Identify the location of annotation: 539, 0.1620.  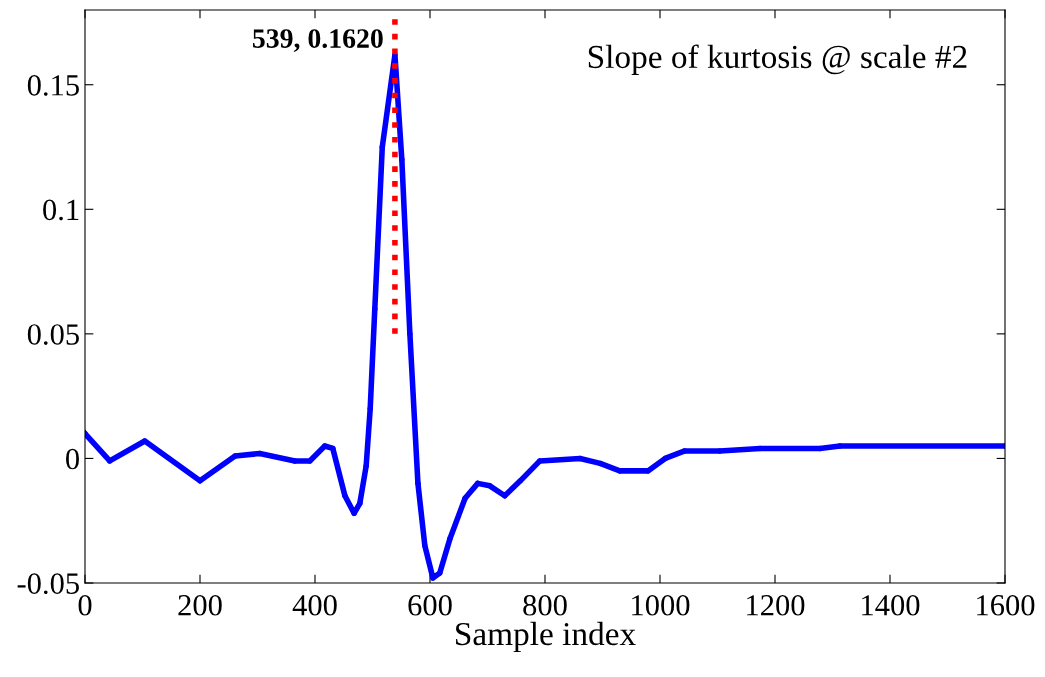
(317, 40).